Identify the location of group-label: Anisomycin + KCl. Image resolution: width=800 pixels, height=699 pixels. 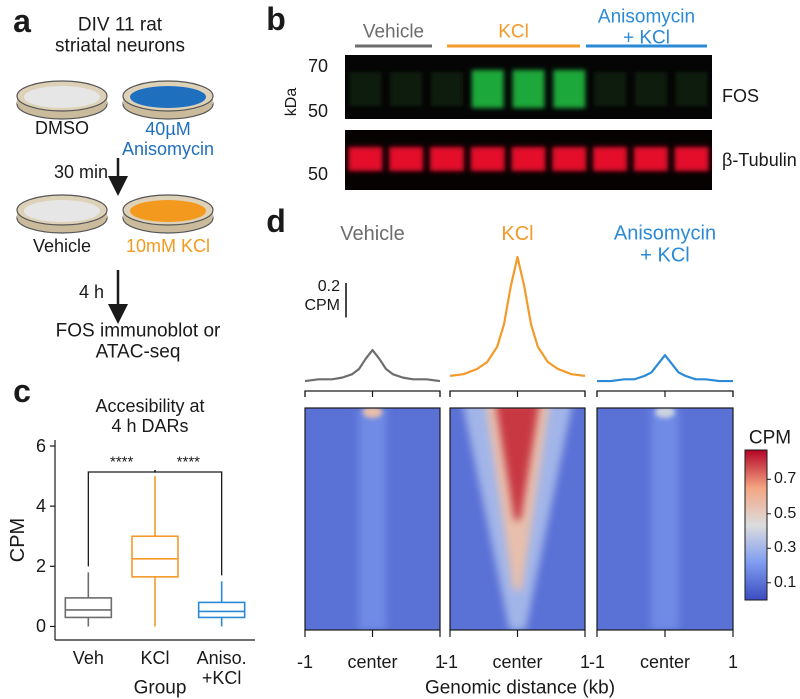
(646, 27).